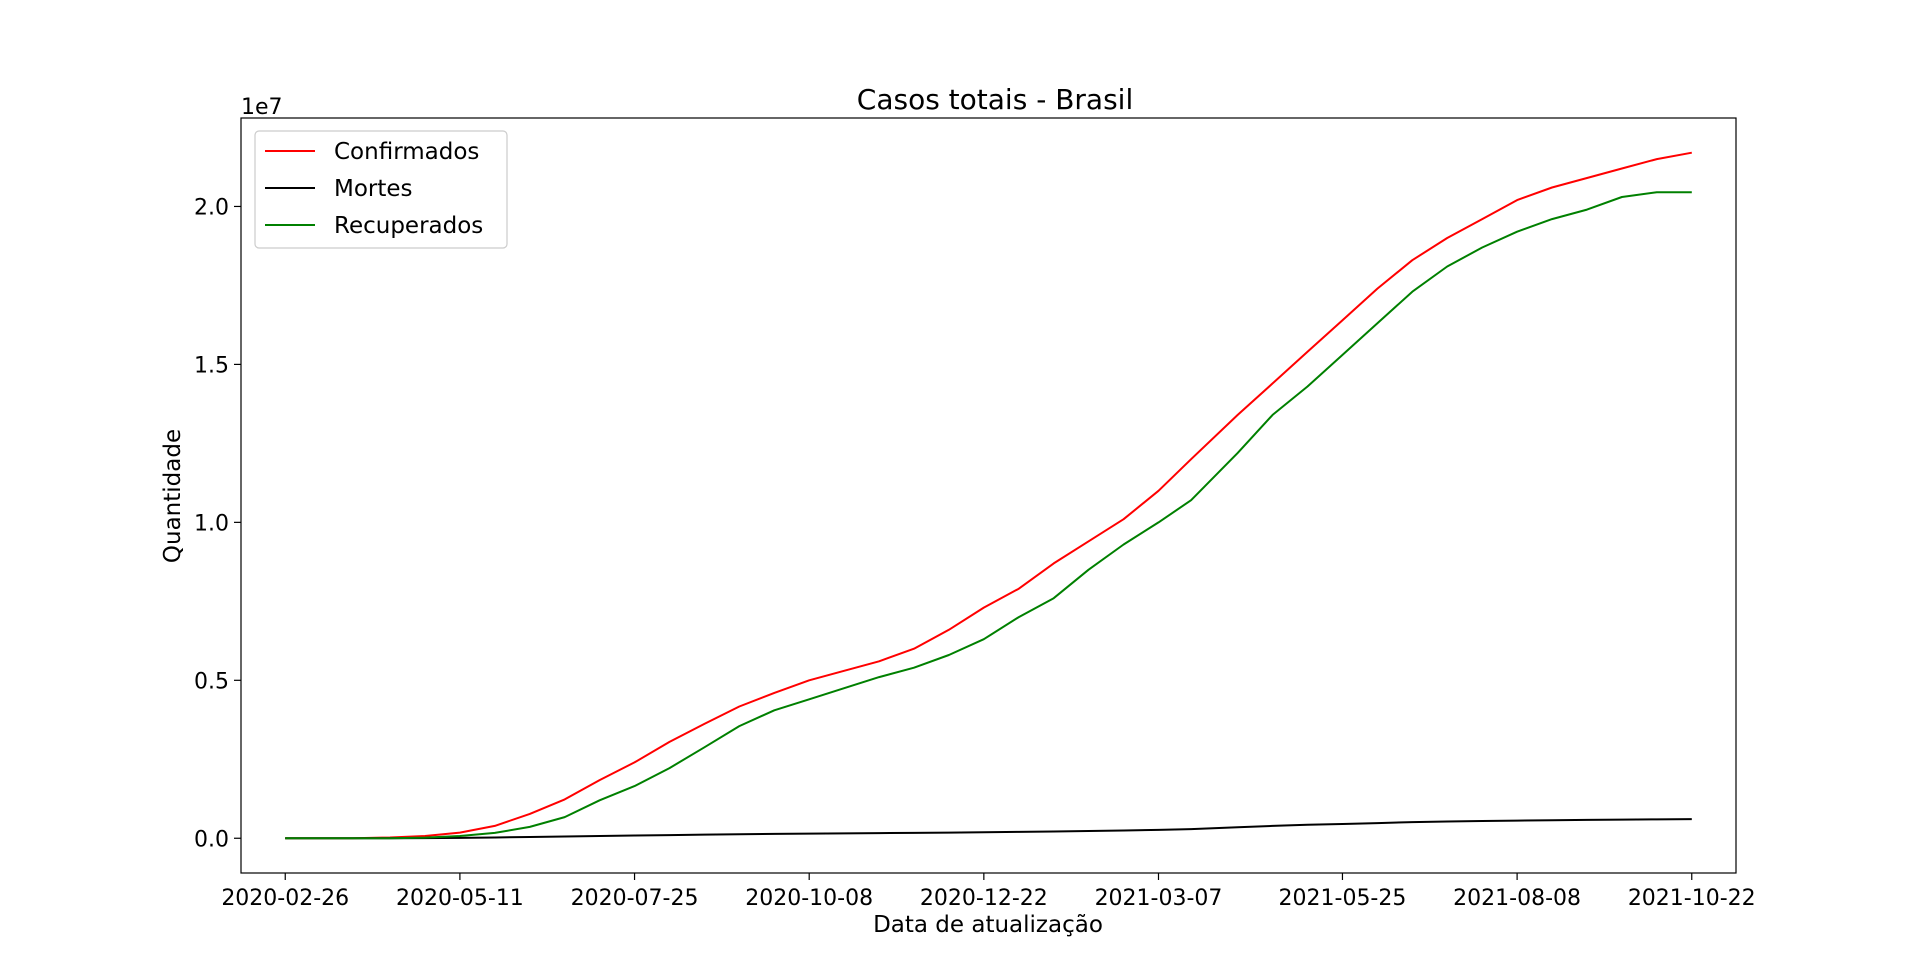 The height and width of the screenshot is (977, 1920). Describe the element at coordinates (984, 898) in the screenshot. I see `x-tick-label: 2020-12-22` at that location.